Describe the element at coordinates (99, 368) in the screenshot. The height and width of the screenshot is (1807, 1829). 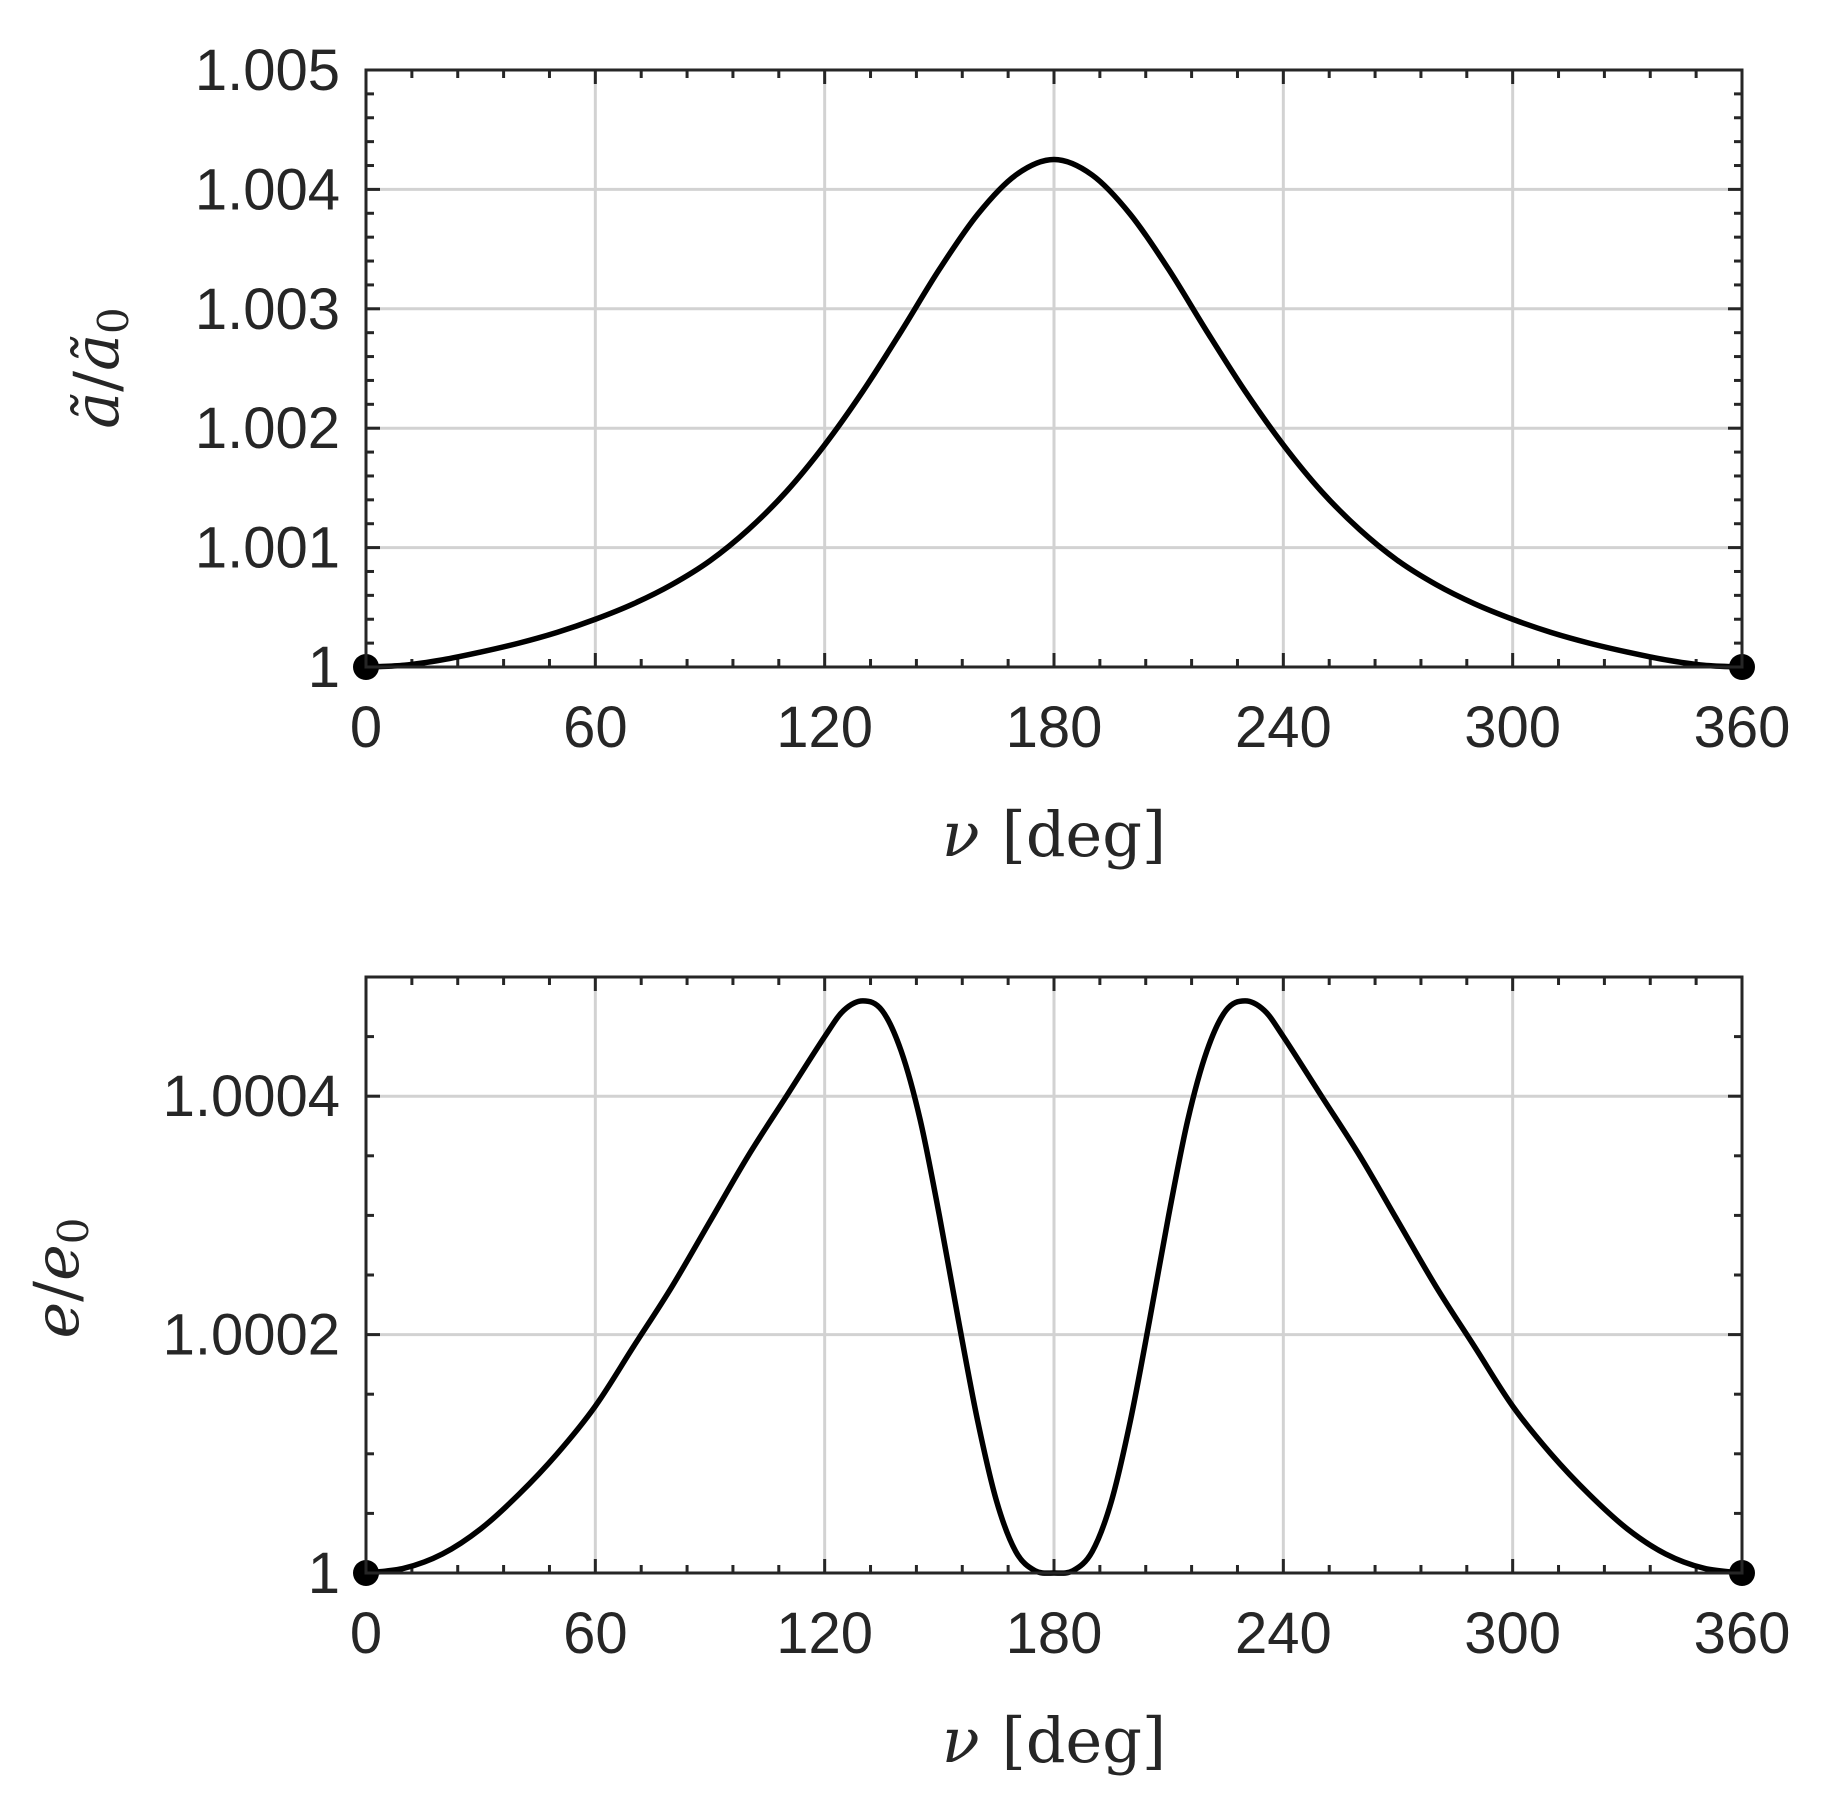
I see `y-axis-label-top: ã/ã0` at that location.